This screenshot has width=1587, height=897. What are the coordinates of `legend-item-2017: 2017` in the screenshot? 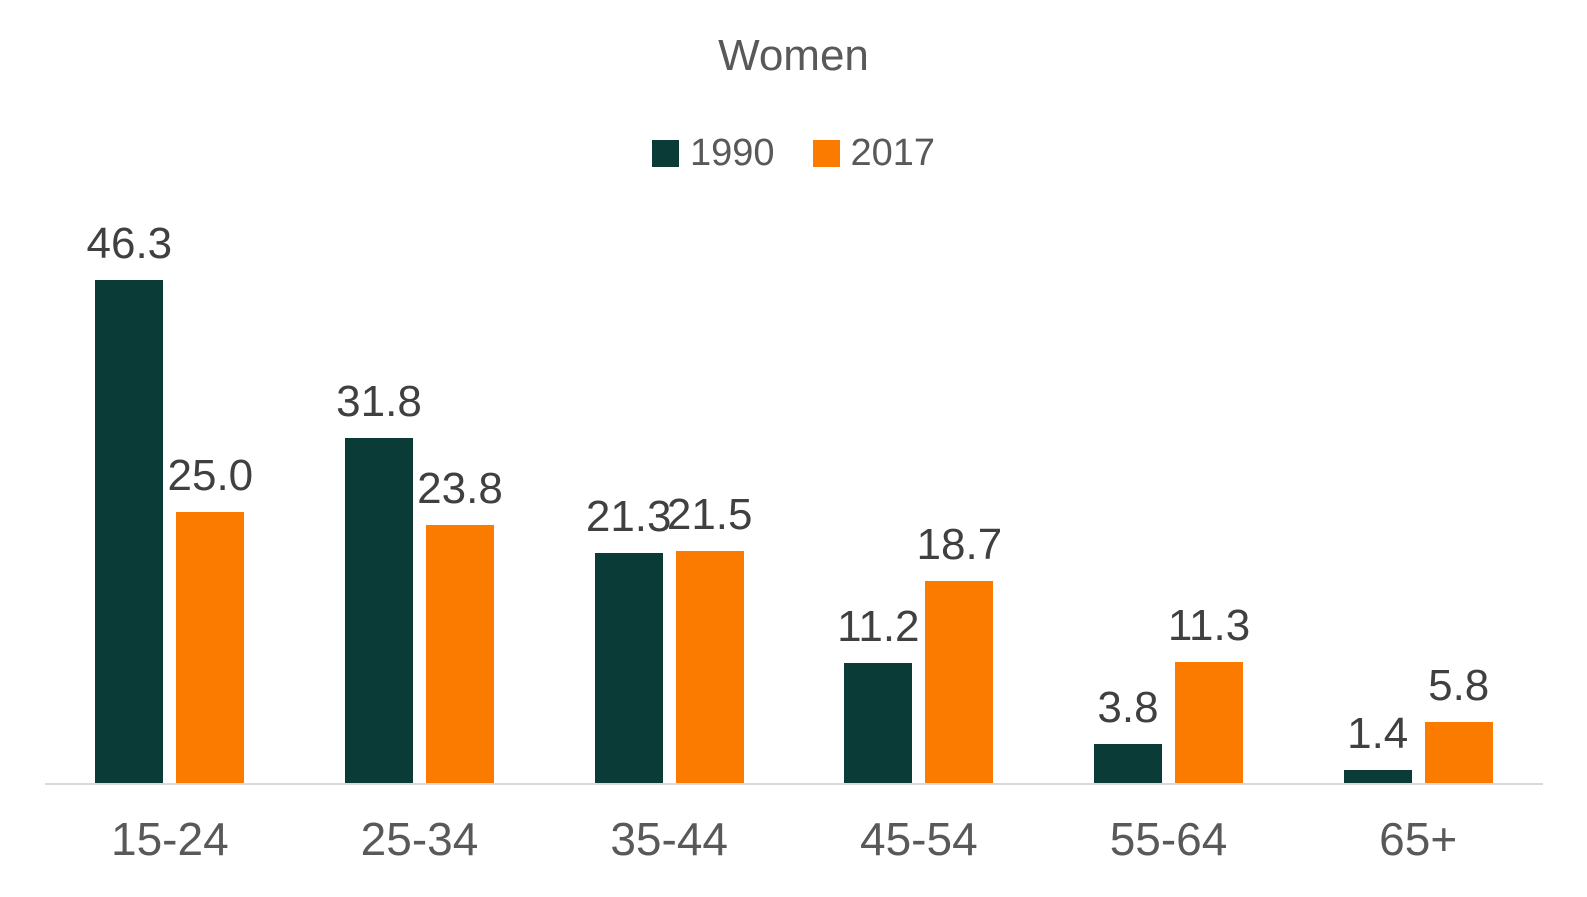 It's located at (874, 154).